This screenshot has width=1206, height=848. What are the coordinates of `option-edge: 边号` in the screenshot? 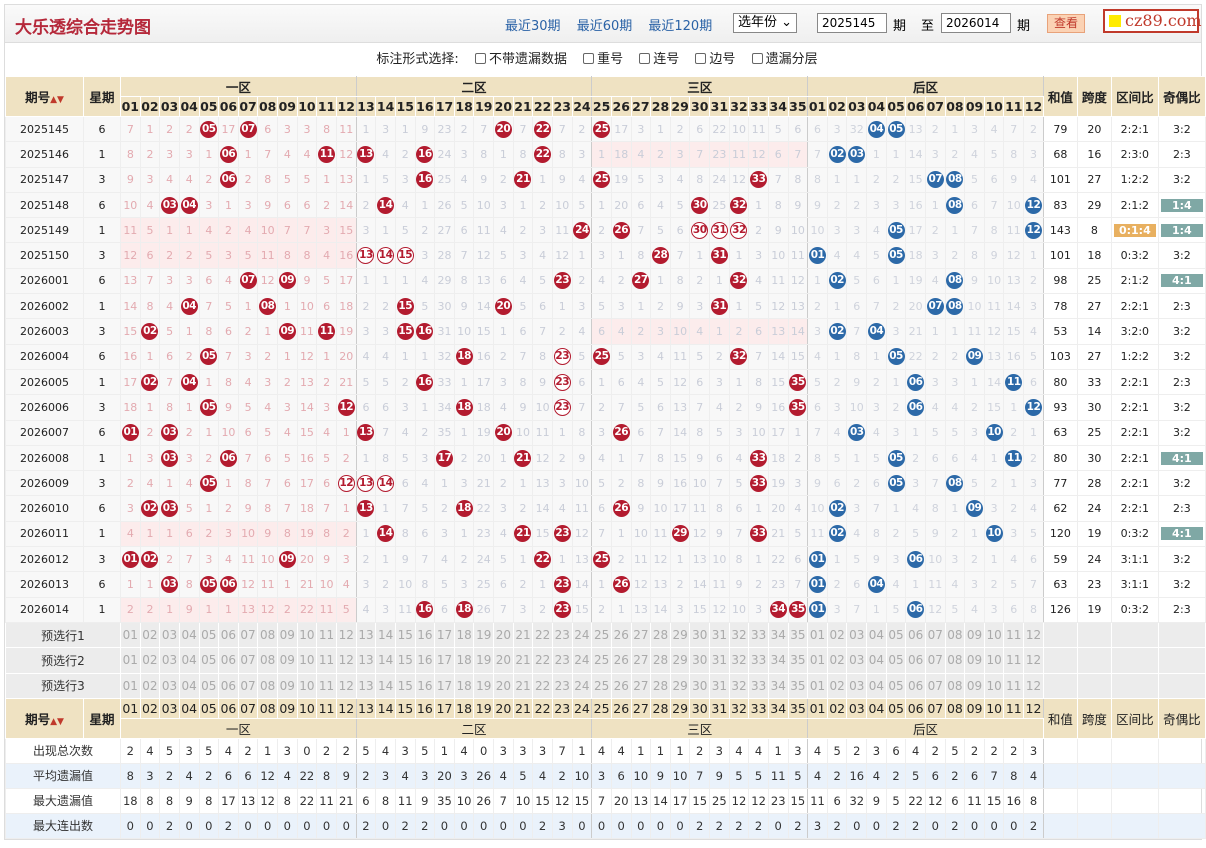 It's located at (715, 59).